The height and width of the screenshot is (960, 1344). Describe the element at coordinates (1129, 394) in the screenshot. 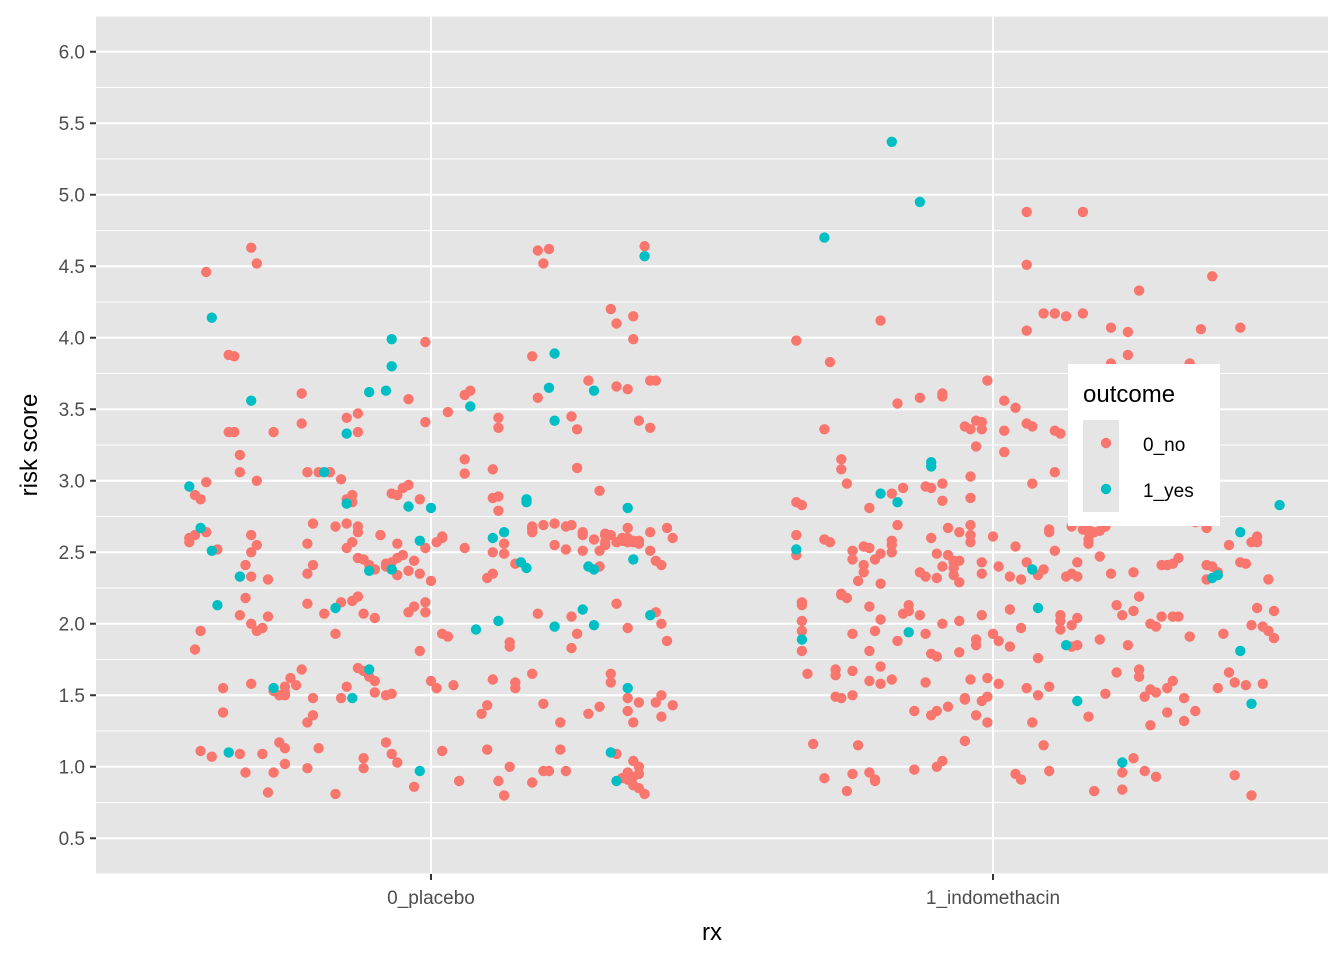

I see `legend-title: outcome` at that location.